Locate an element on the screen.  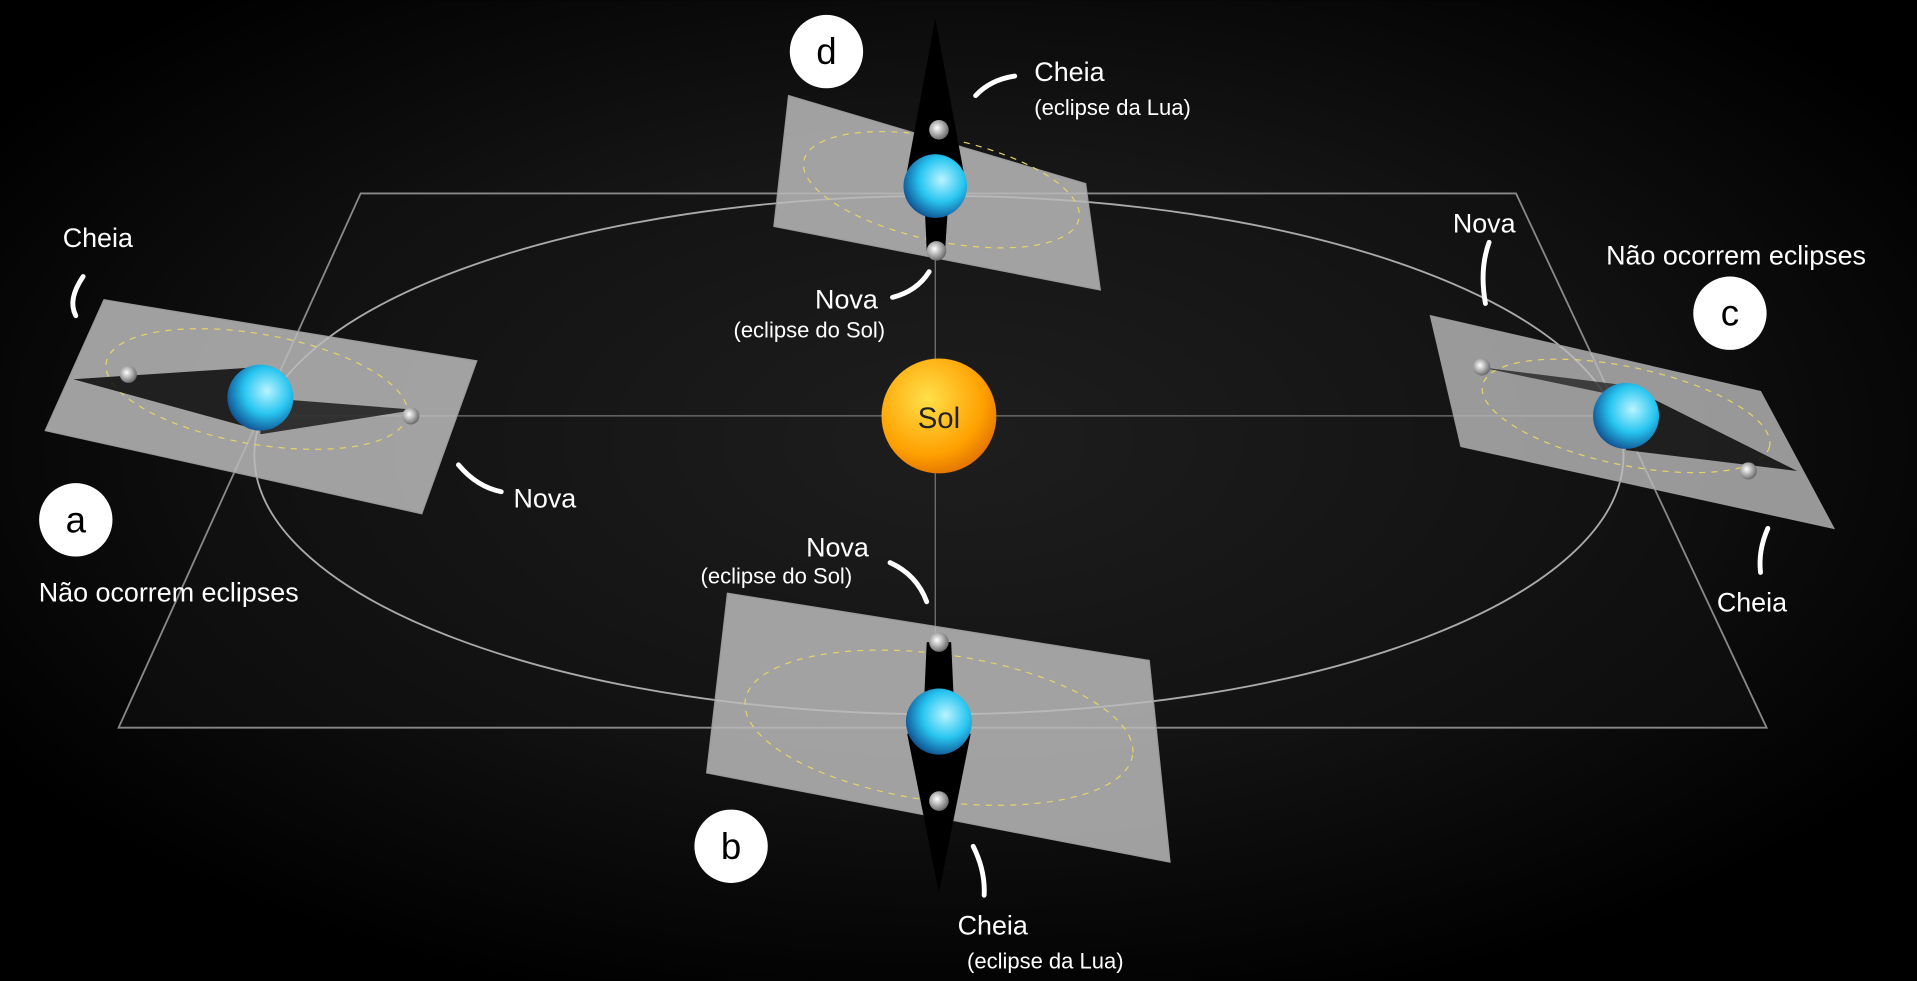
position-letter: b is located at coordinates (731, 846).